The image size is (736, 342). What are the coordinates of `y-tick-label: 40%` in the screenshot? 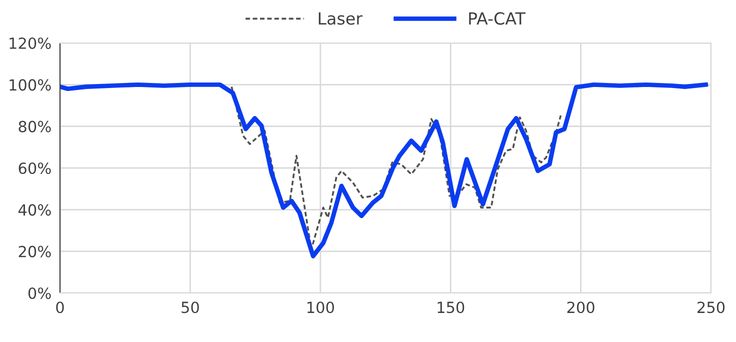 It's located at (34, 210).